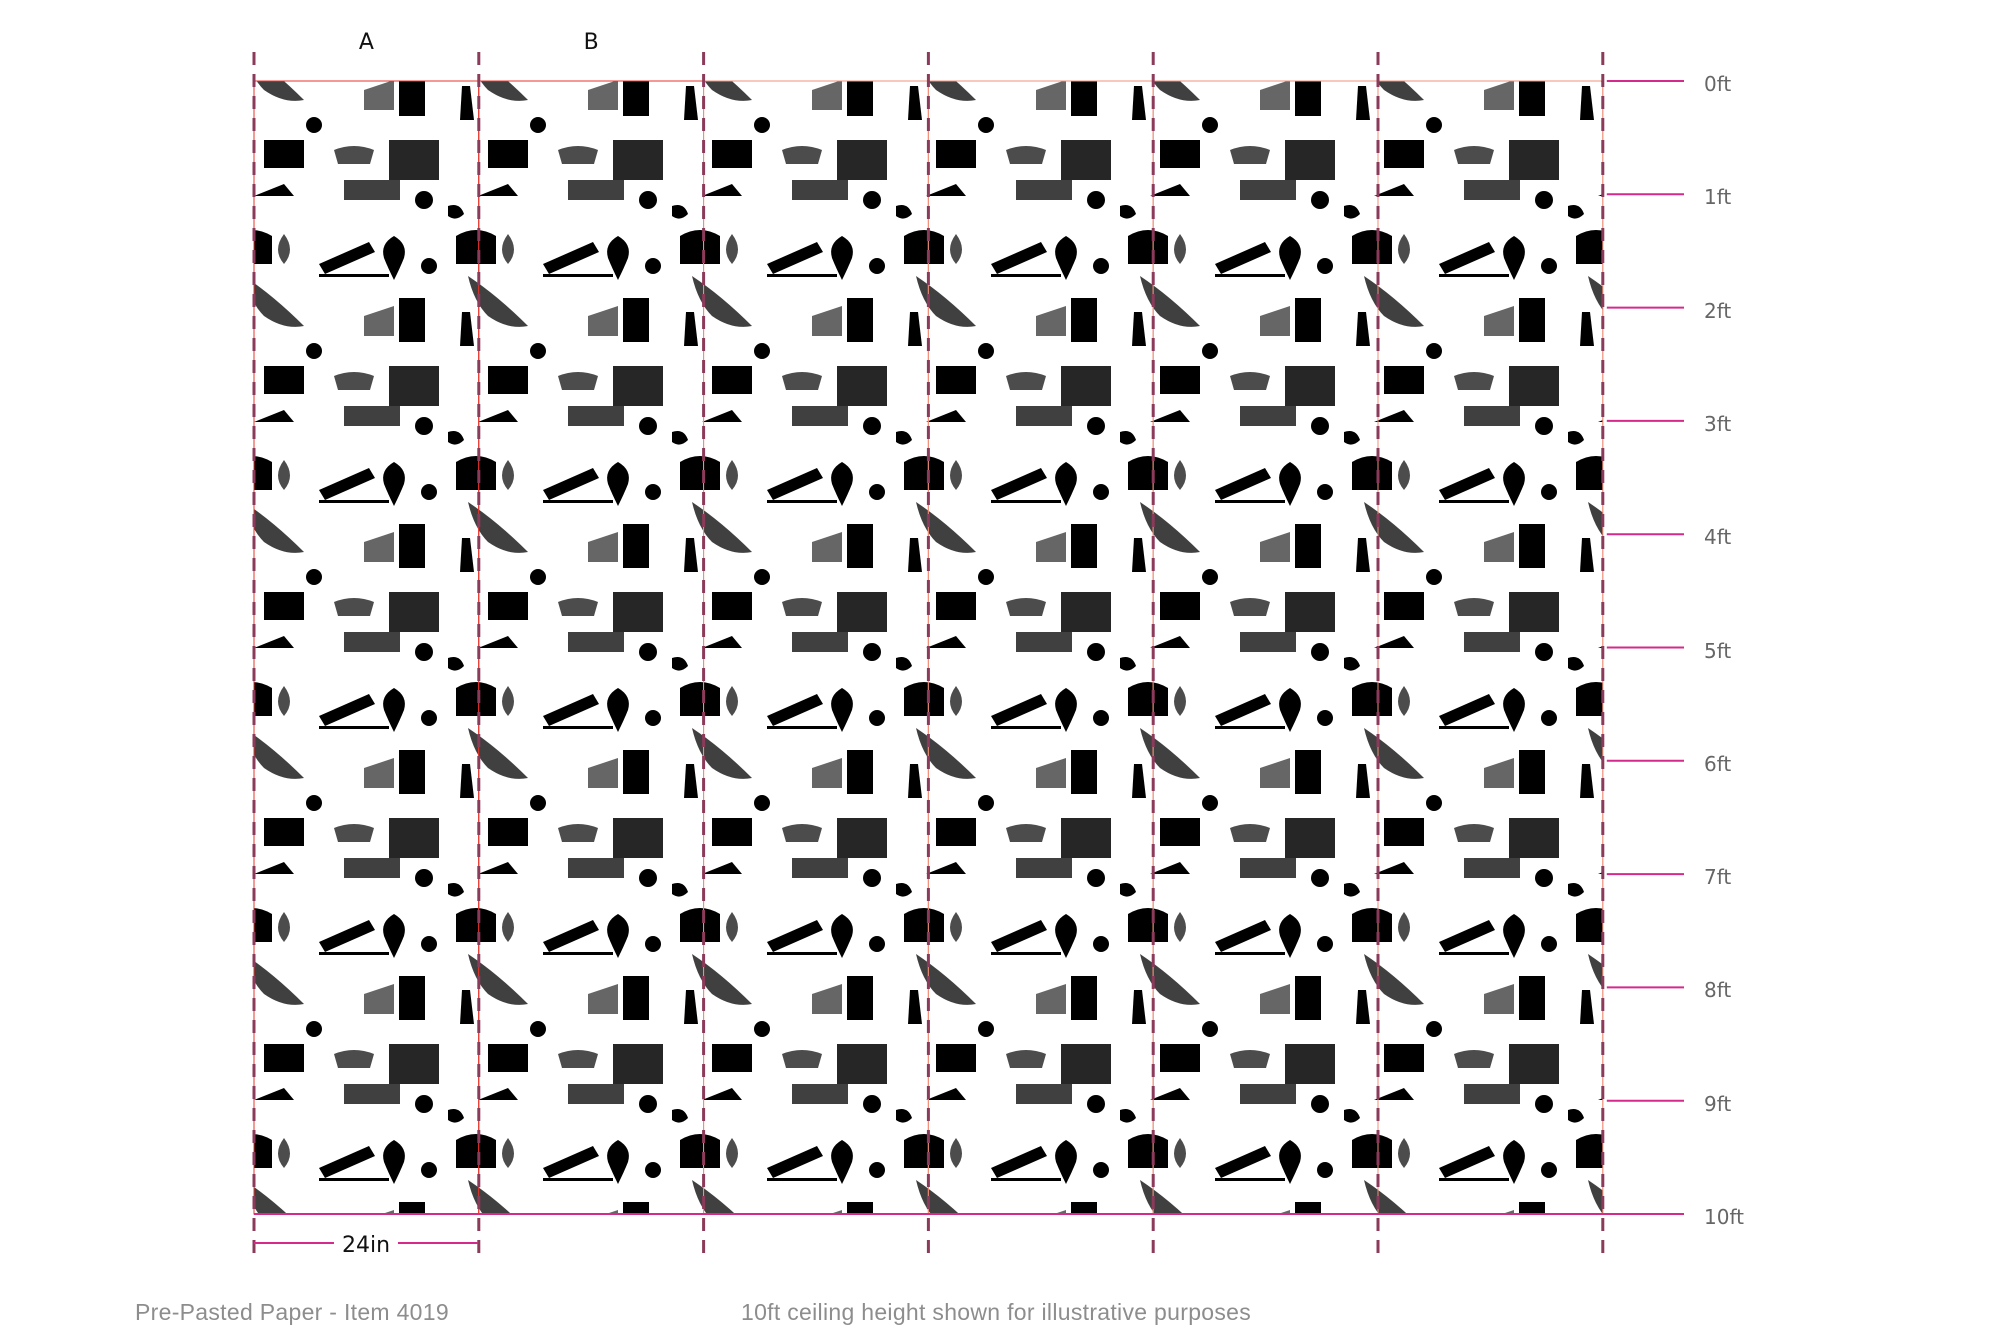  What do you see at coordinates (1718, 537) in the screenshot?
I see `height-label-4ft: 4ft` at bounding box center [1718, 537].